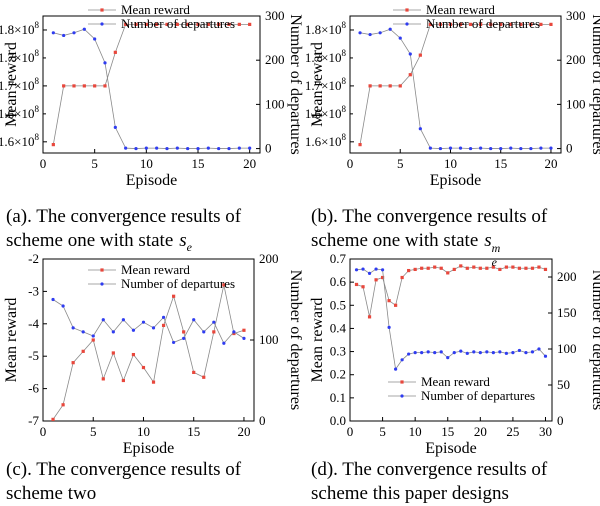  Describe the element at coordinates (456, 180) in the screenshot. I see `x-axis-title: Episode` at that location.